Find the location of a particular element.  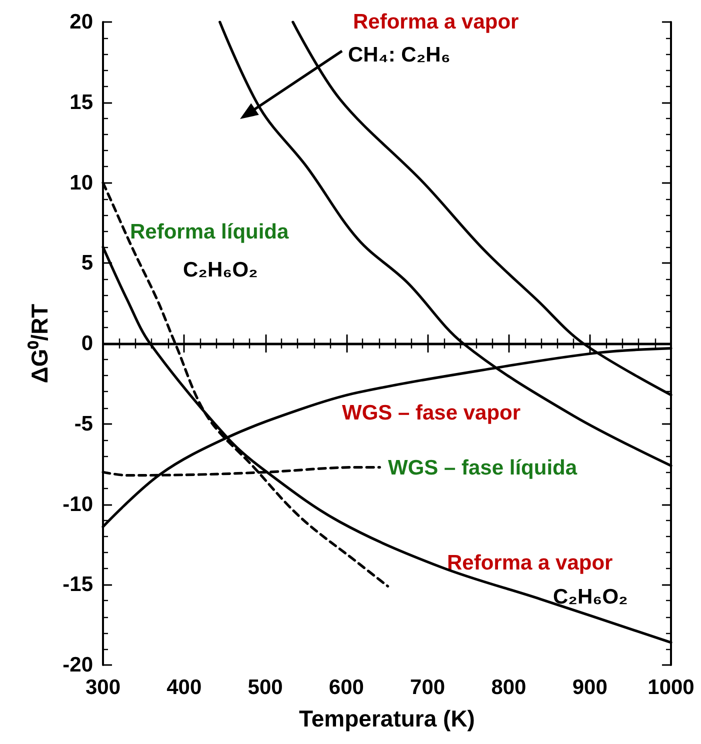

y-tick-label: 20 is located at coordinates (81, 22).